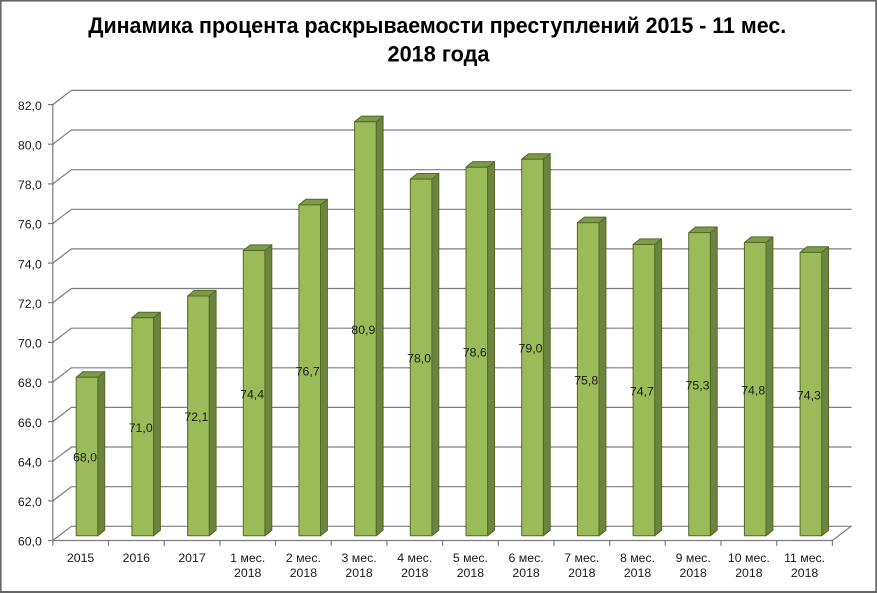 The height and width of the screenshot is (593, 877). I want to click on svg-text: 74,7, so click(642, 391).